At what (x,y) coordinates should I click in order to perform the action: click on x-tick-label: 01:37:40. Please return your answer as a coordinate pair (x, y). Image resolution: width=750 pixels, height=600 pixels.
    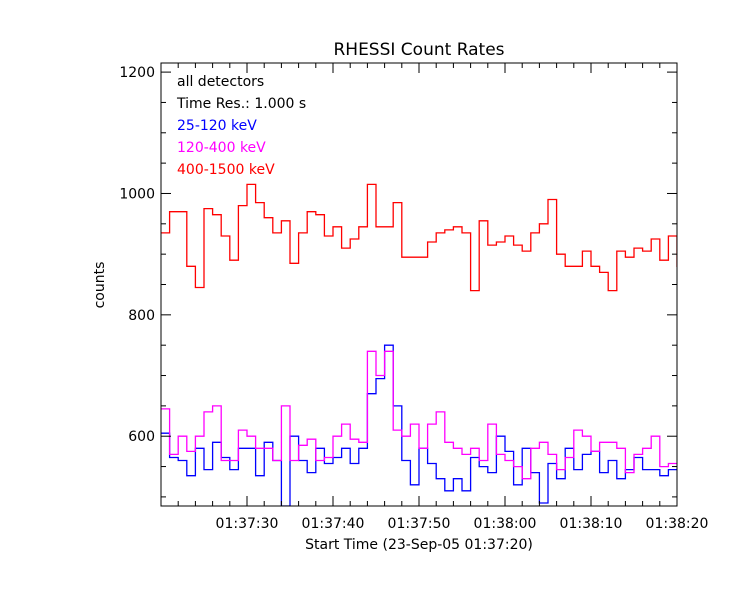
    Looking at the image, I should click on (333, 524).